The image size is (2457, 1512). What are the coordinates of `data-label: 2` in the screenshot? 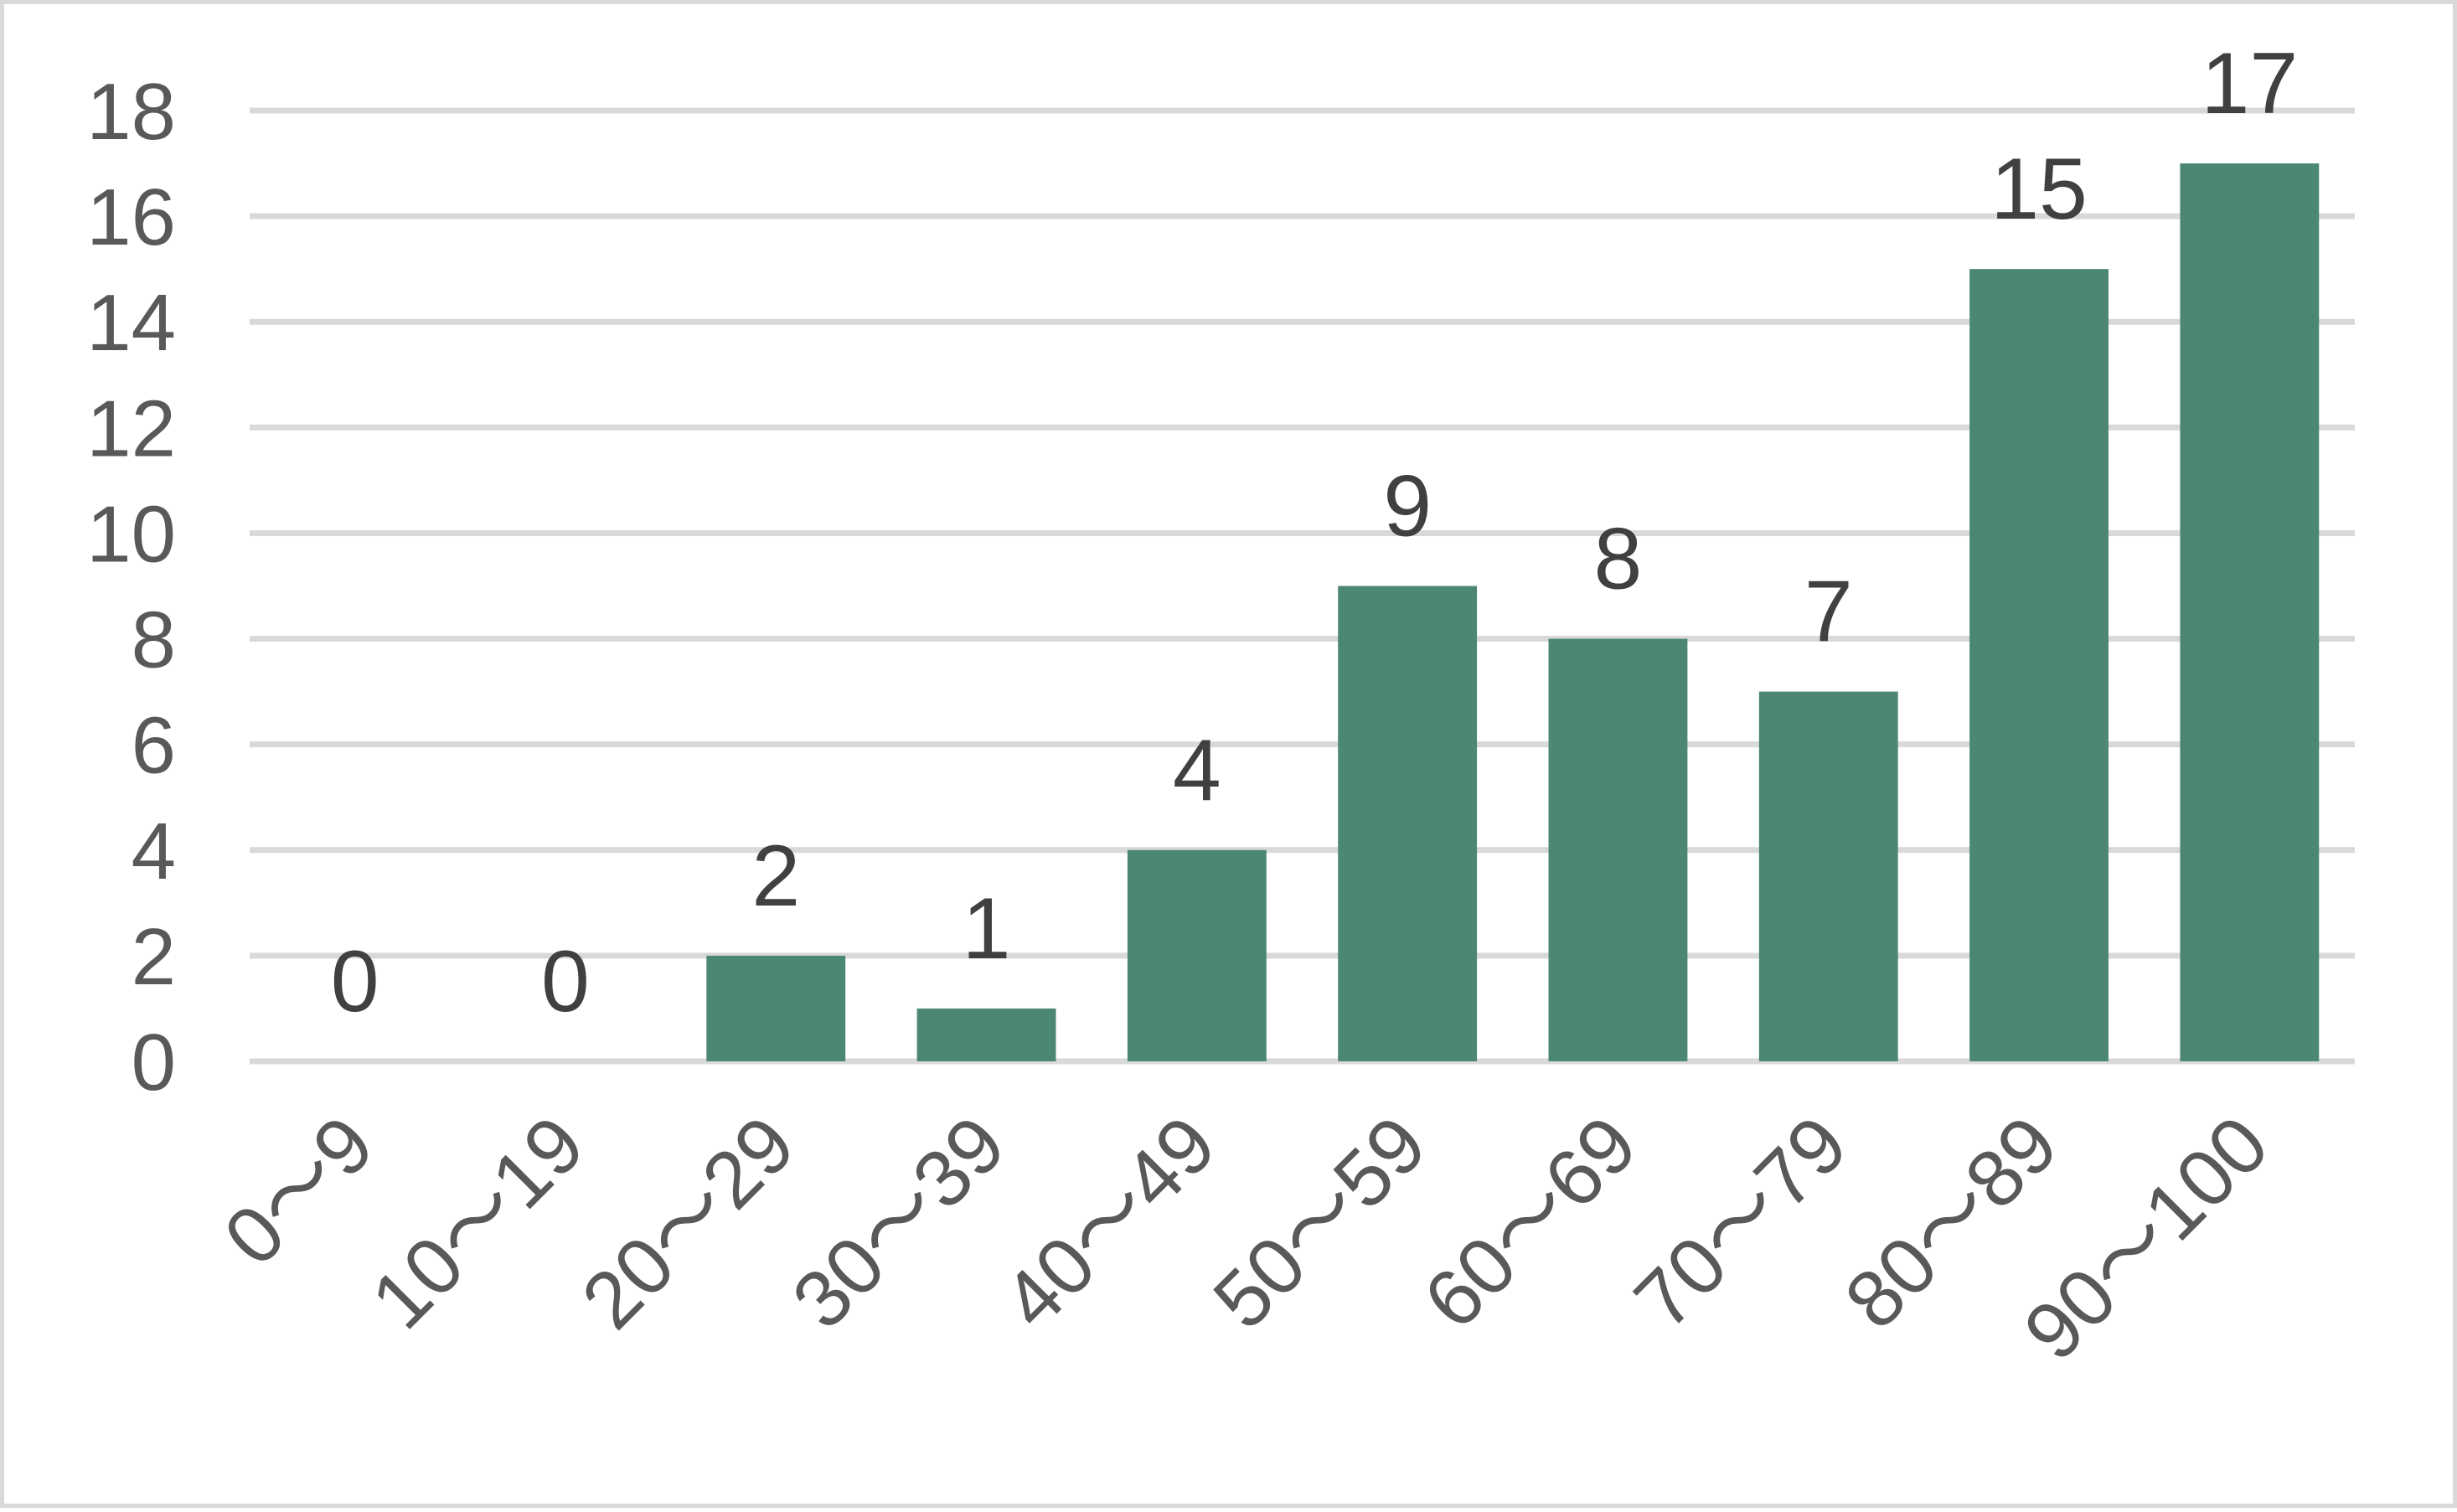 It's located at (775, 876).